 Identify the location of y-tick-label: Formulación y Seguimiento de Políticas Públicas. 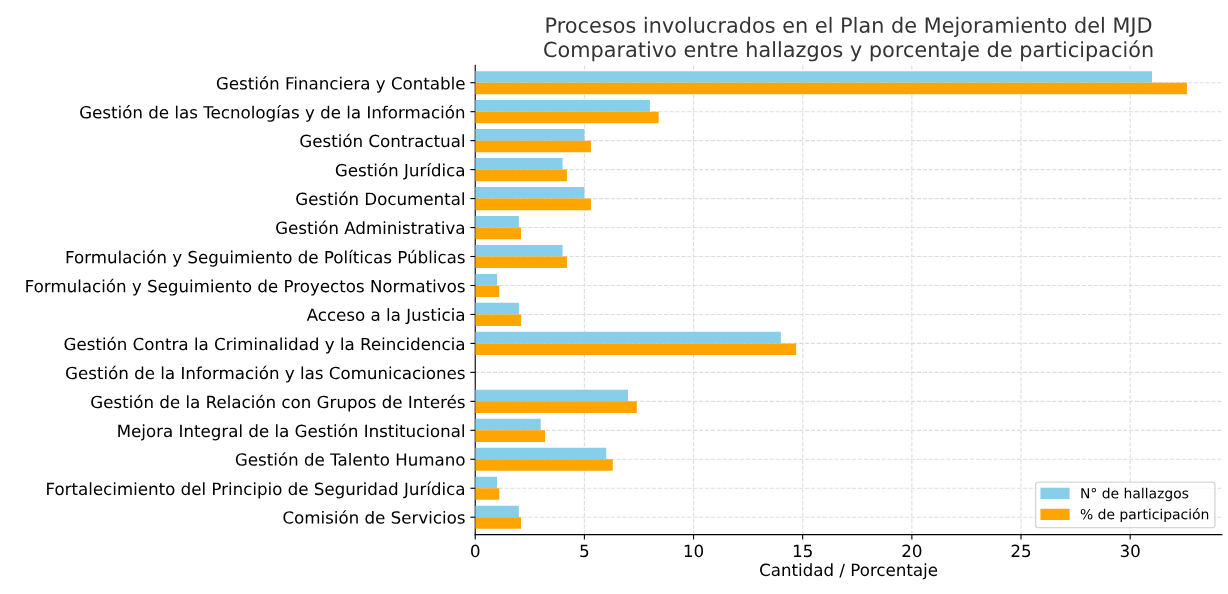
(265, 258).